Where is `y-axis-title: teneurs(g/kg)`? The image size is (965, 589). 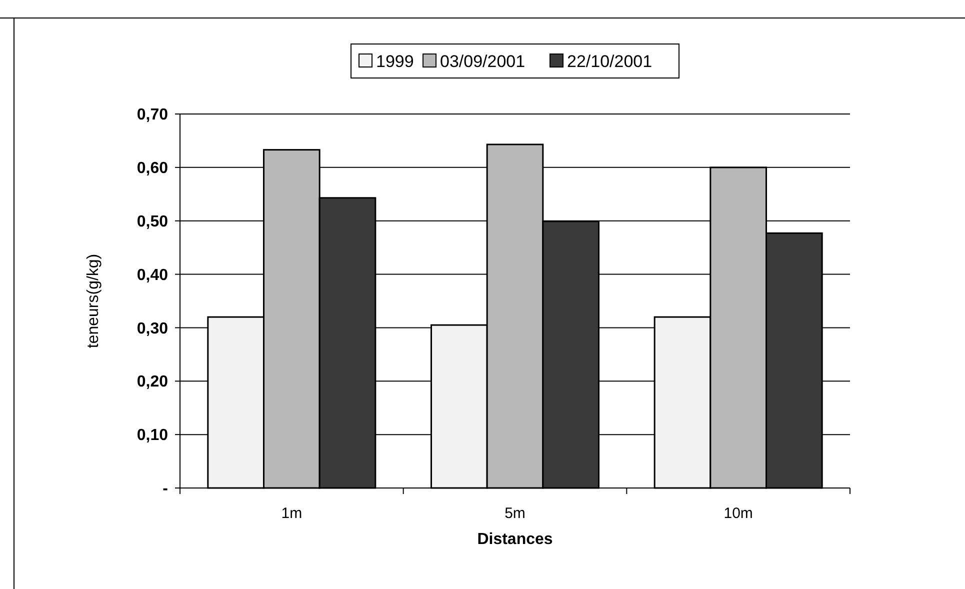
y-axis-title: teneurs(g/kg) is located at coordinates (93, 301).